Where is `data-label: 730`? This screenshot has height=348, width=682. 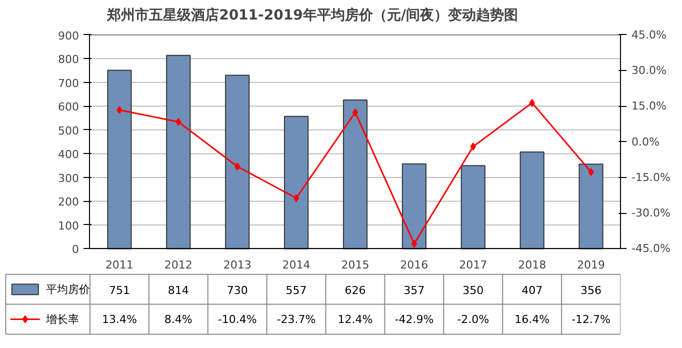
data-label: 730 is located at coordinates (237, 290).